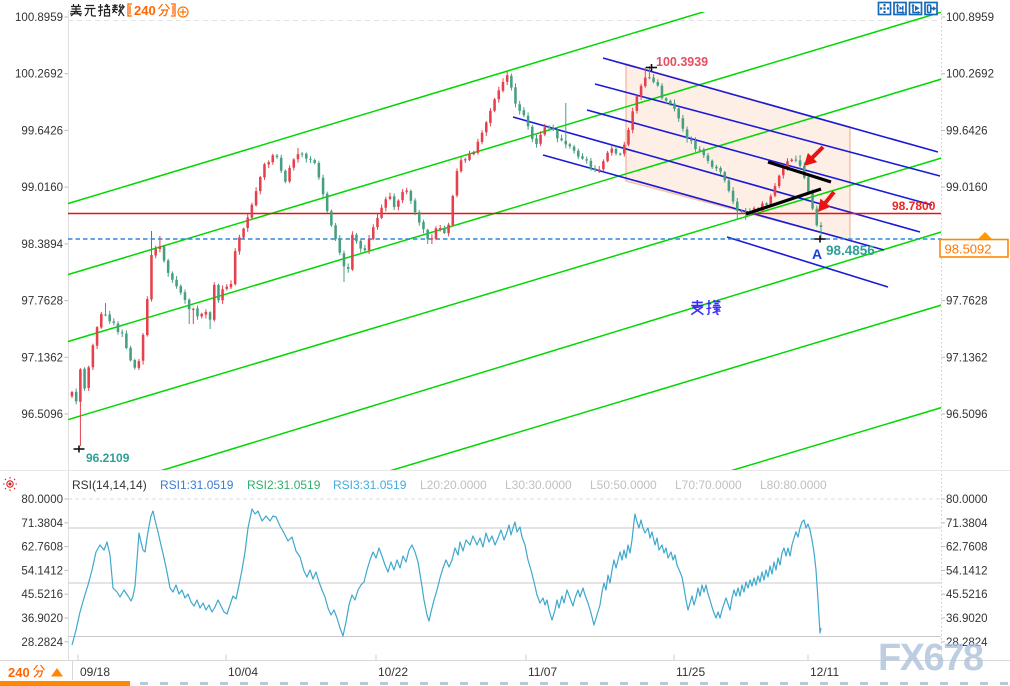  I want to click on svg-text: 96.2109, so click(108, 458).